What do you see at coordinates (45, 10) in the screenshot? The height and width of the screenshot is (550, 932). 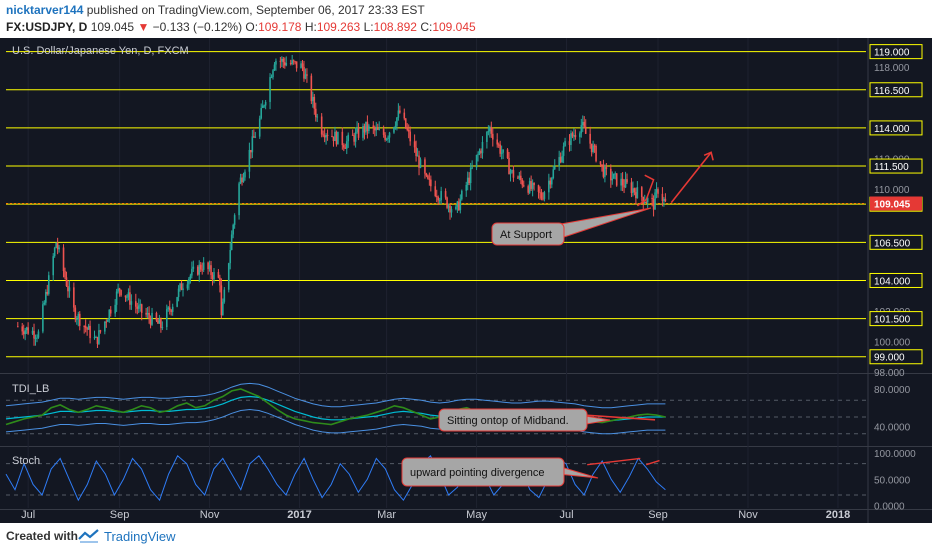 I see `author-name: nicktarver144` at bounding box center [45, 10].